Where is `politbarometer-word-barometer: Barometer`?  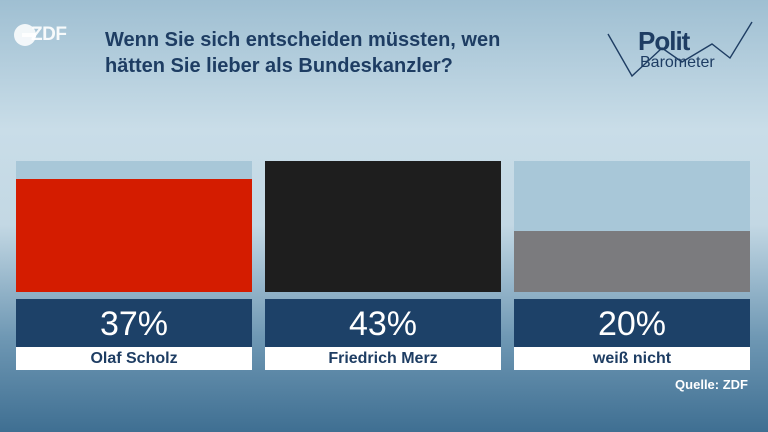
politbarometer-word-barometer: Barometer is located at coordinates (677, 62).